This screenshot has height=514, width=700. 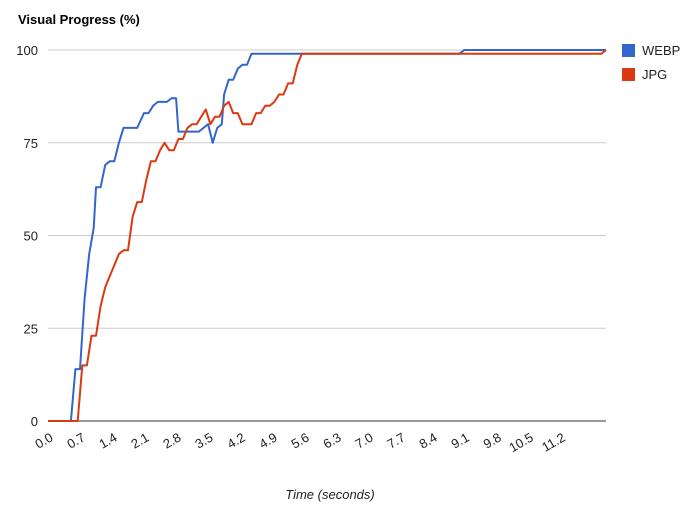 What do you see at coordinates (31, 236) in the screenshot?
I see `y-tick-label: 50` at bounding box center [31, 236].